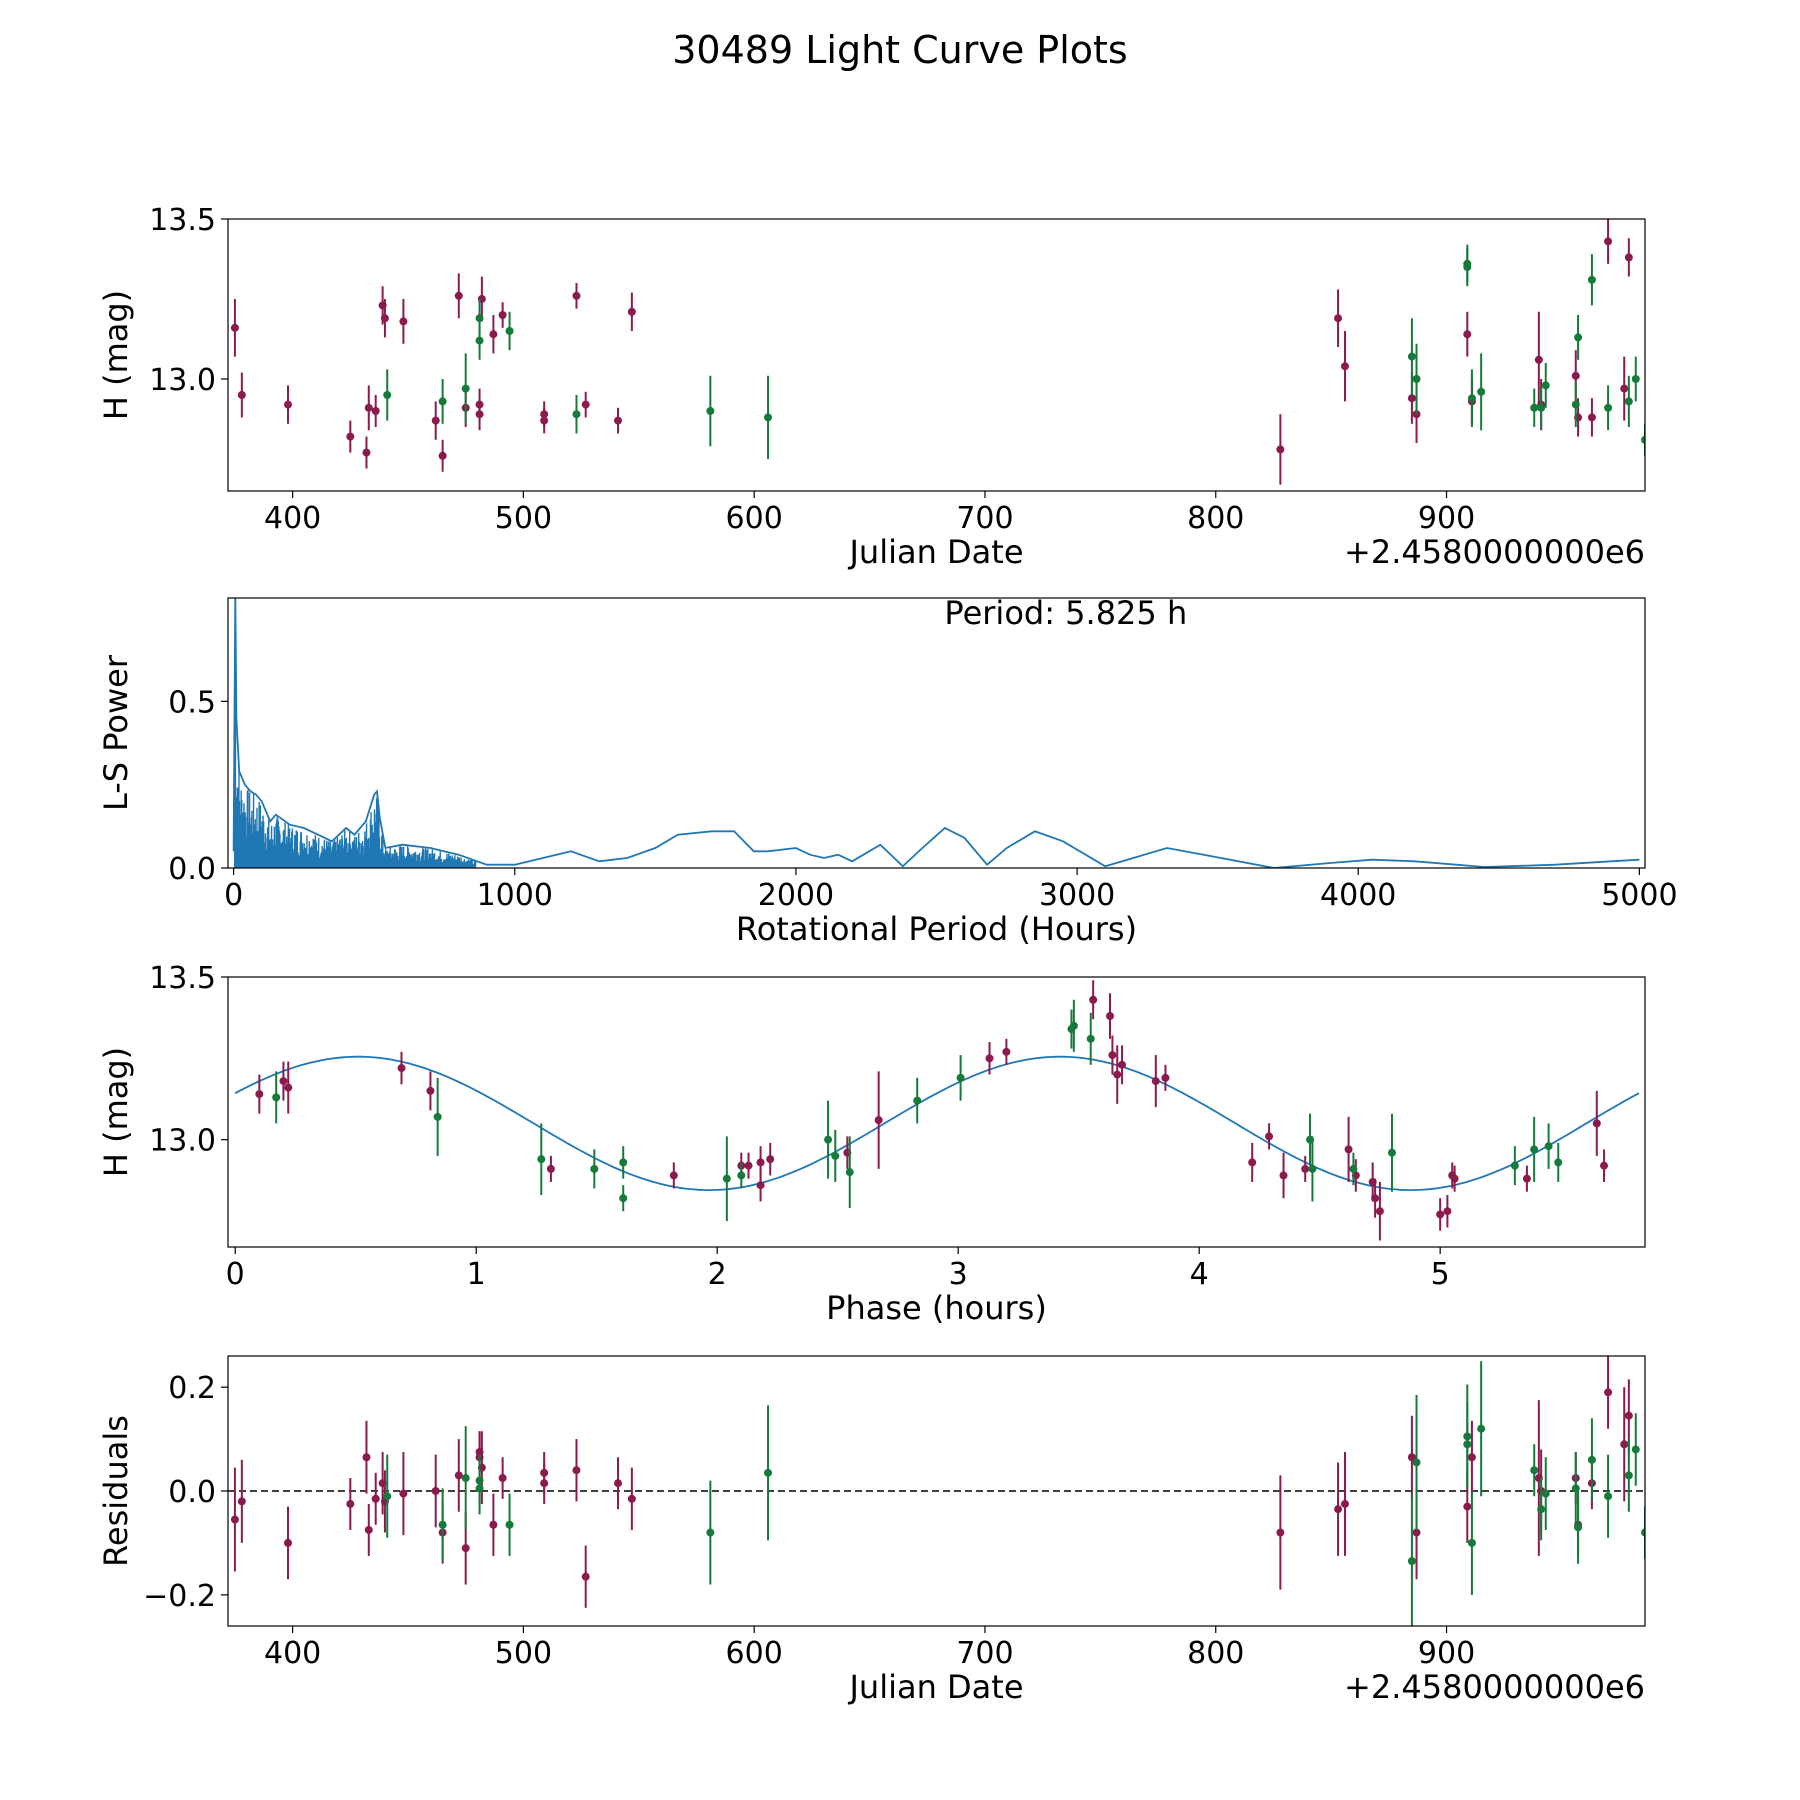 The width and height of the screenshot is (1800, 1800). I want to click on y-tick-label: 0.2, so click(192, 1388).